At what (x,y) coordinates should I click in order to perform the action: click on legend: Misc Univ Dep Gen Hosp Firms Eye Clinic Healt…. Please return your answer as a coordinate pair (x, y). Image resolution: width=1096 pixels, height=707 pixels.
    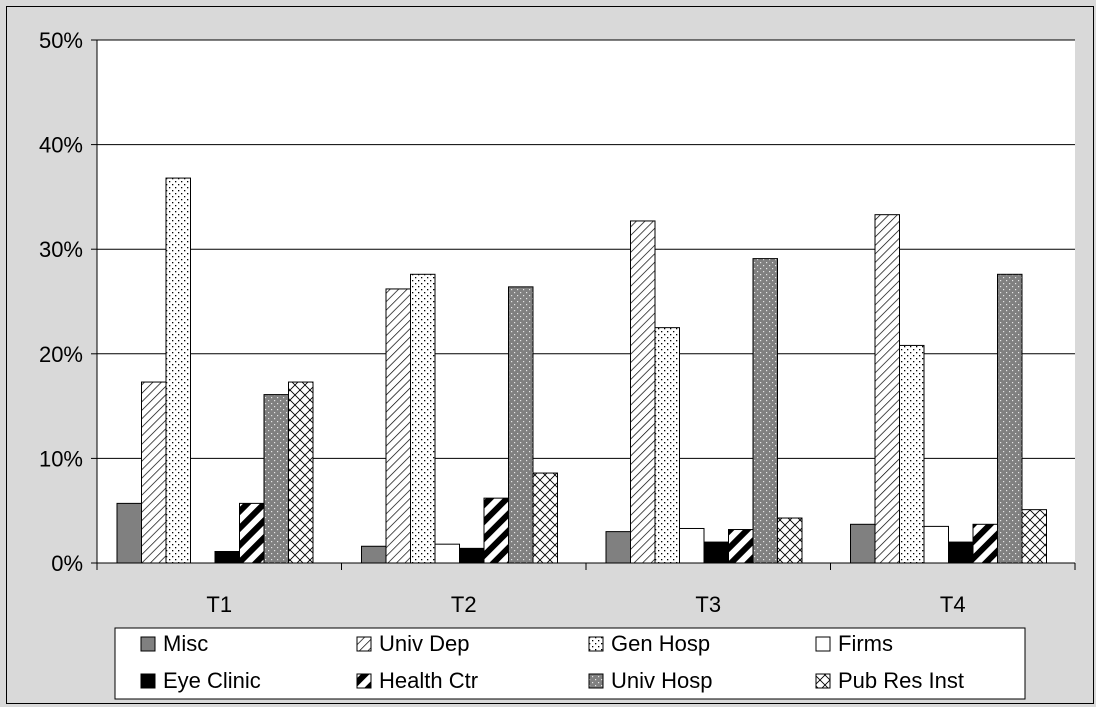
    Looking at the image, I should click on (552, 662).